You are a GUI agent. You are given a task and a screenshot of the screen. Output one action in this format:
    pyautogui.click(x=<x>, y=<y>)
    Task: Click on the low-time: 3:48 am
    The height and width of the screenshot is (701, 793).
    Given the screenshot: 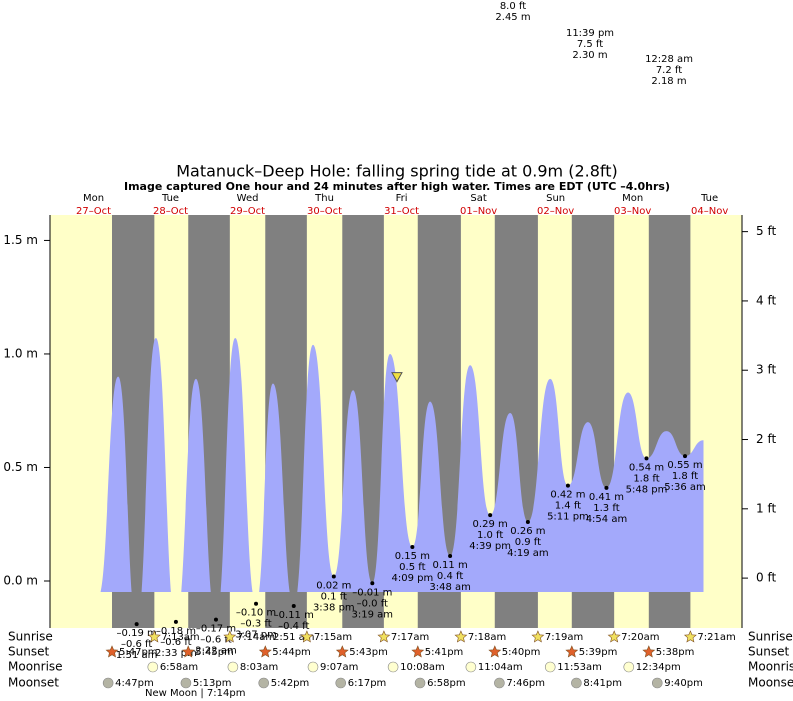 What is the action you would take?
    pyautogui.click(x=450, y=587)
    